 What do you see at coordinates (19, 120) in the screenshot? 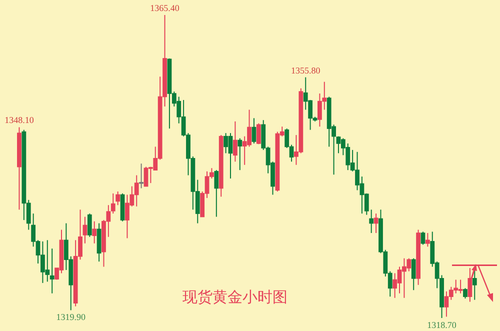
I see `annotation: 1348.10` at bounding box center [19, 120].